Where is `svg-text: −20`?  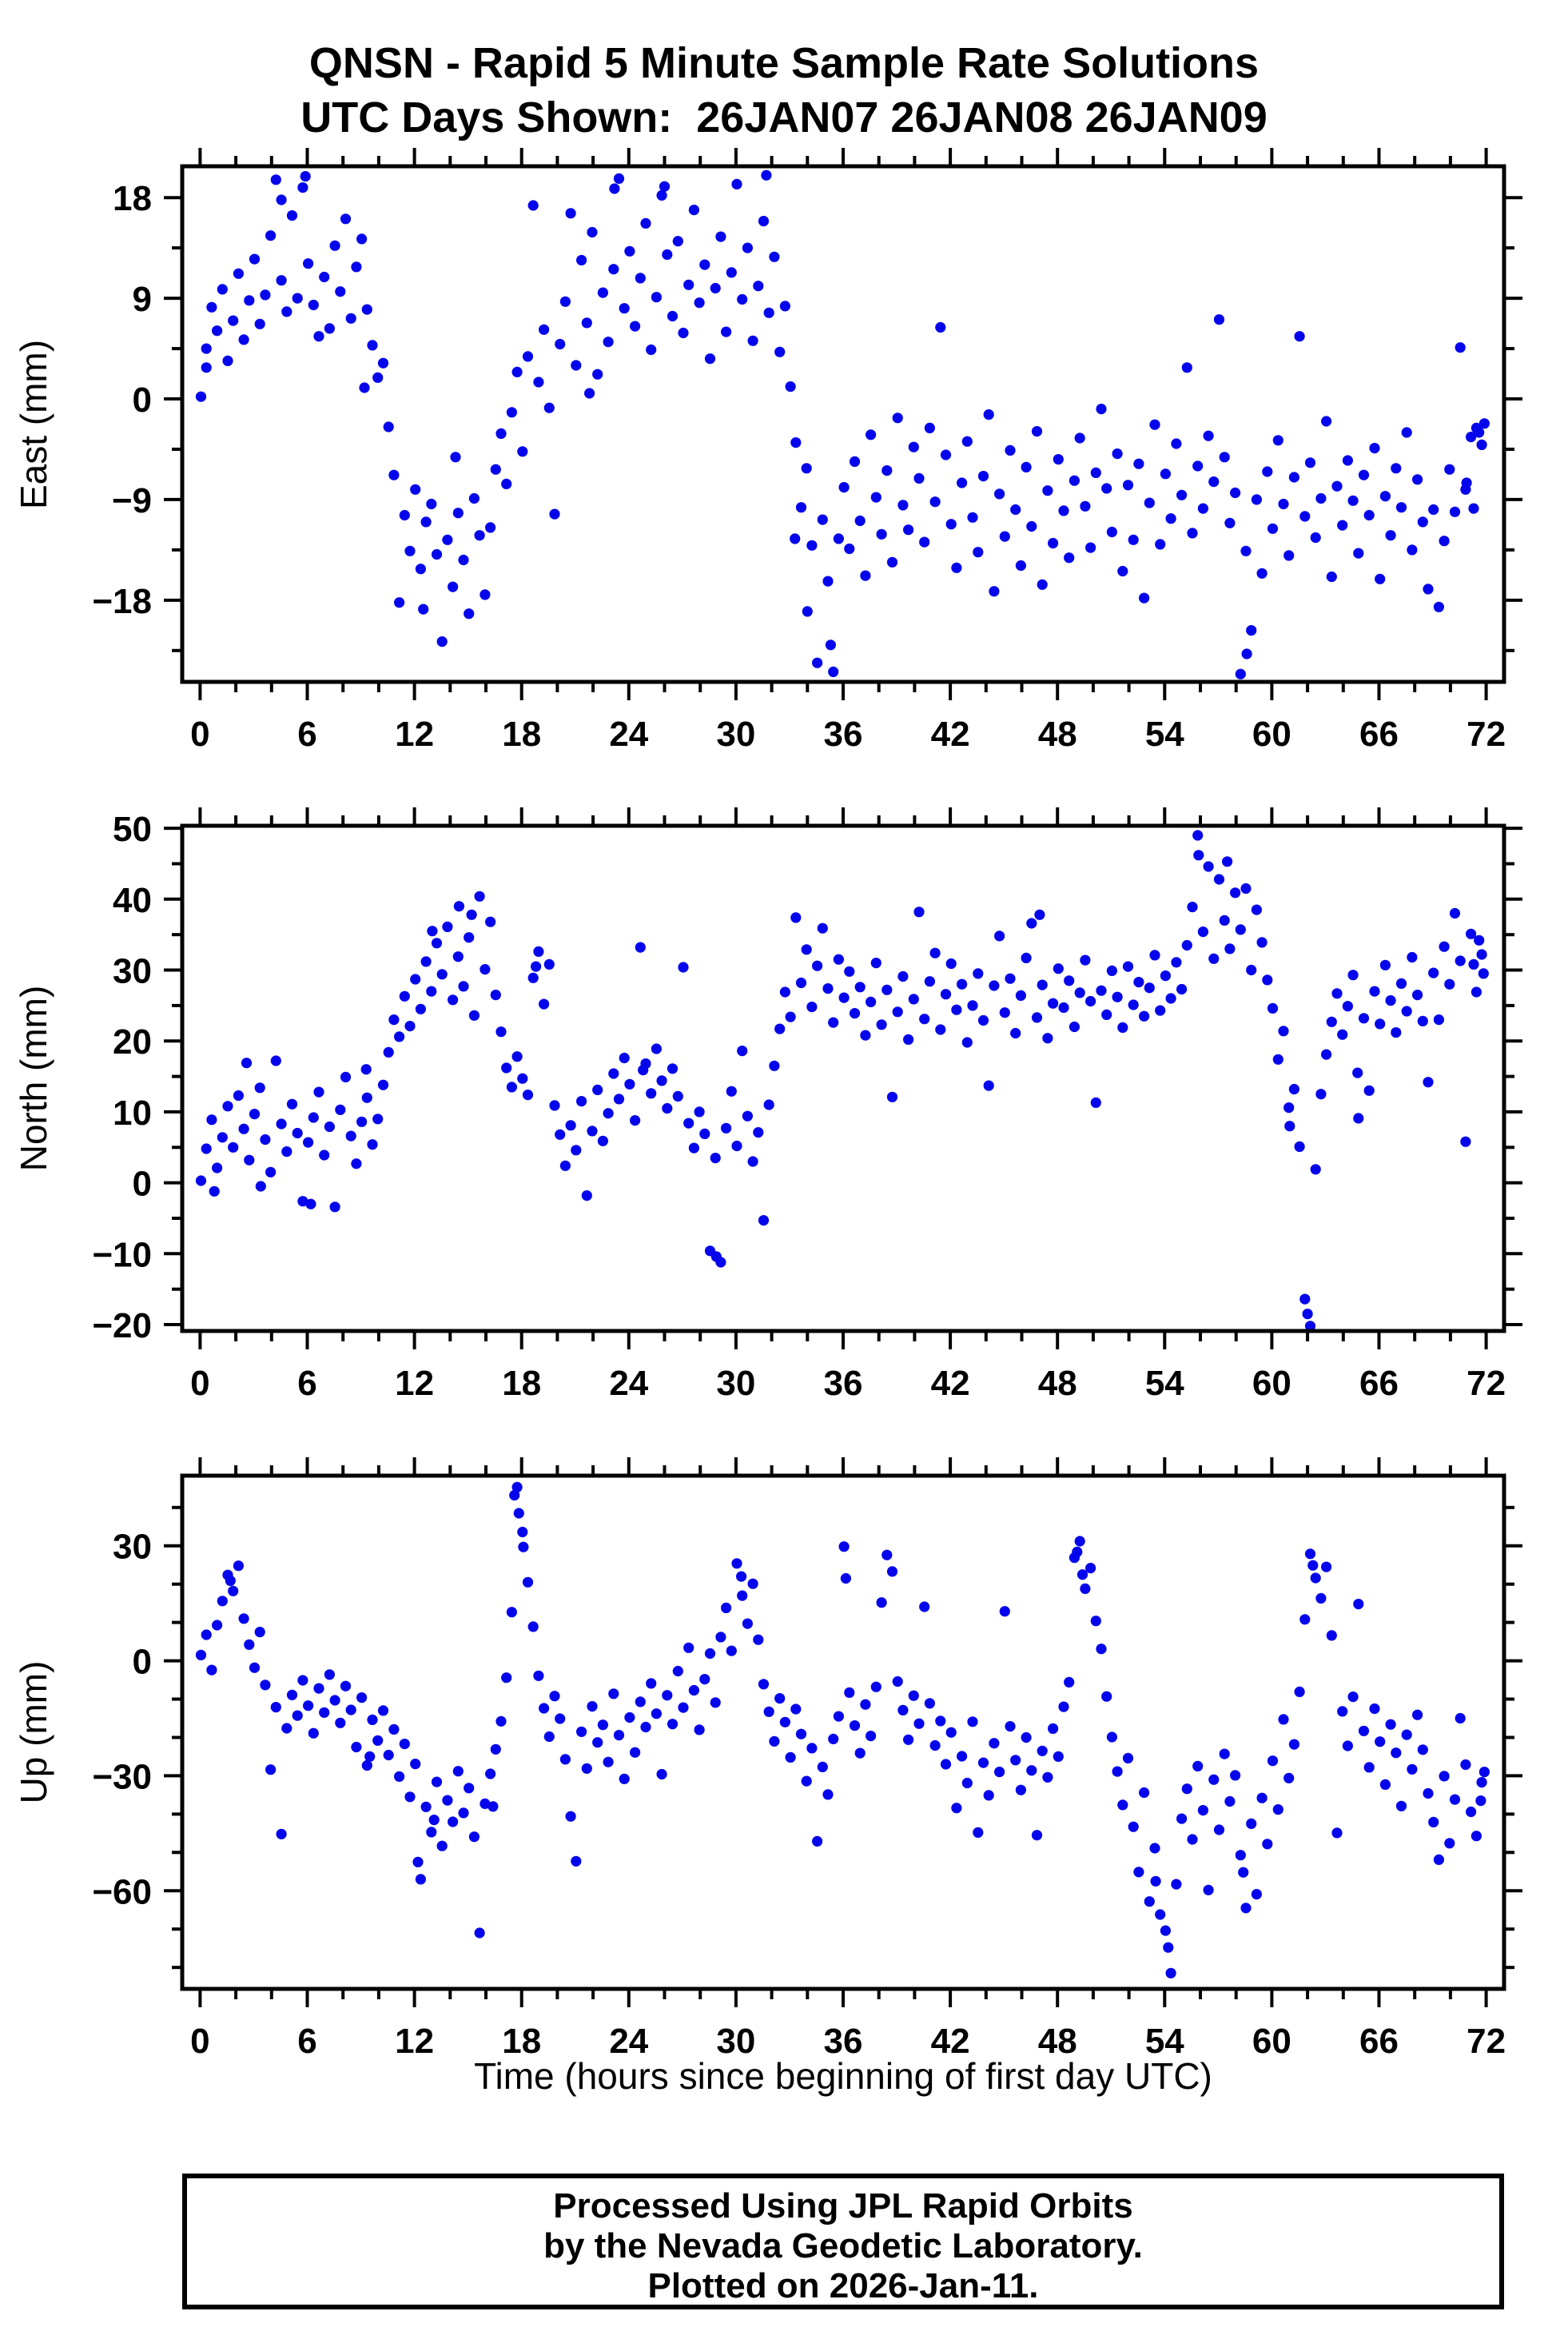
svg-text: −20 is located at coordinates (122, 1325).